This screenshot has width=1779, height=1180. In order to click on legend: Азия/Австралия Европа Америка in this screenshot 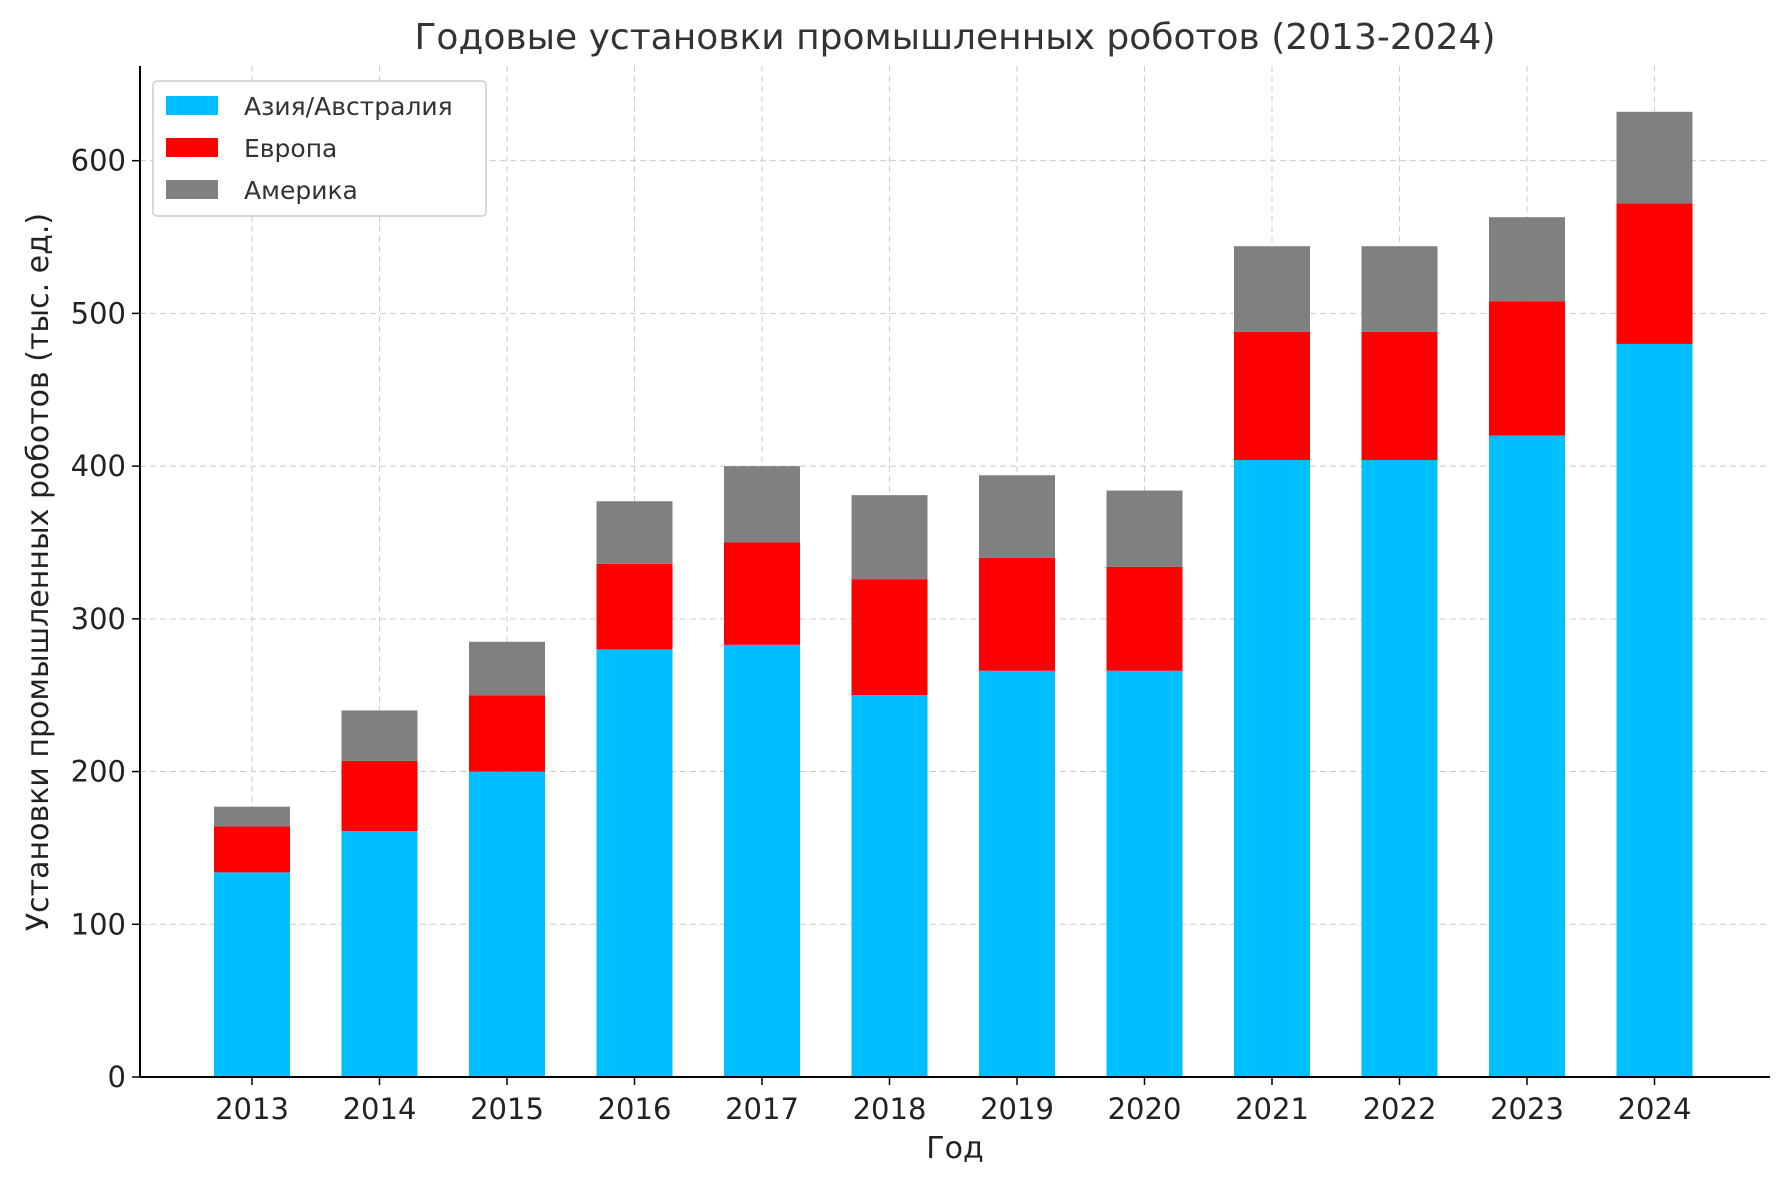, I will do `click(319, 148)`.